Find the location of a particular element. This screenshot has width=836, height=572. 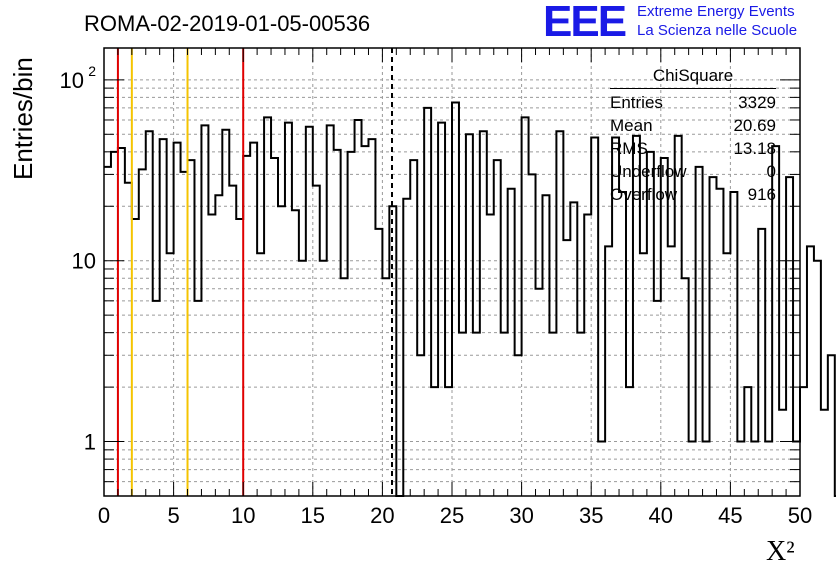

stats-row-overflow: Overflow 916 is located at coordinates (693, 194).